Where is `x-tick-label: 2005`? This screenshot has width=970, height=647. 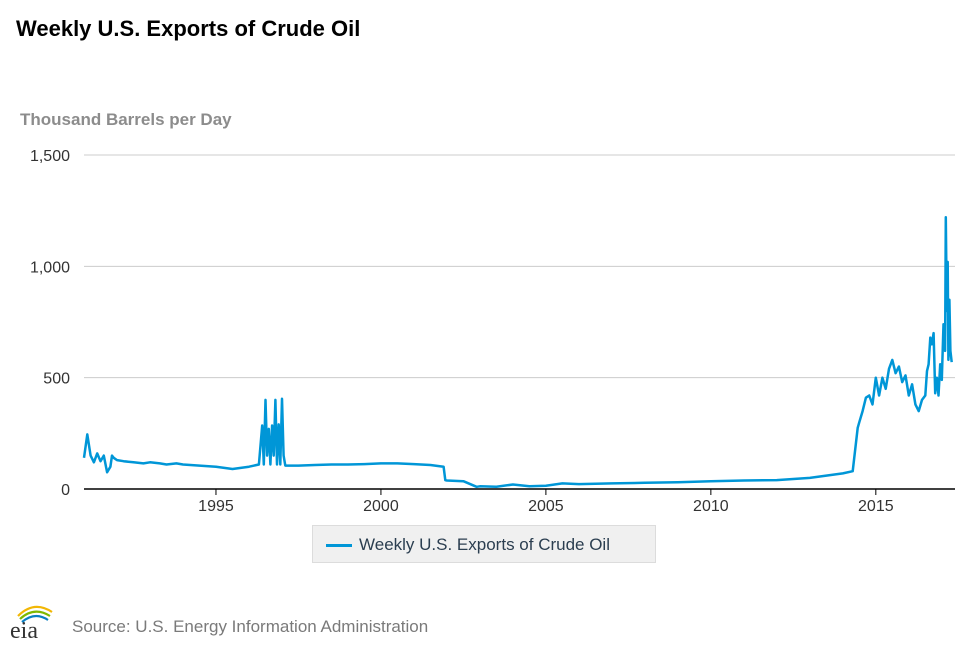
x-tick-label: 2005 is located at coordinates (546, 506).